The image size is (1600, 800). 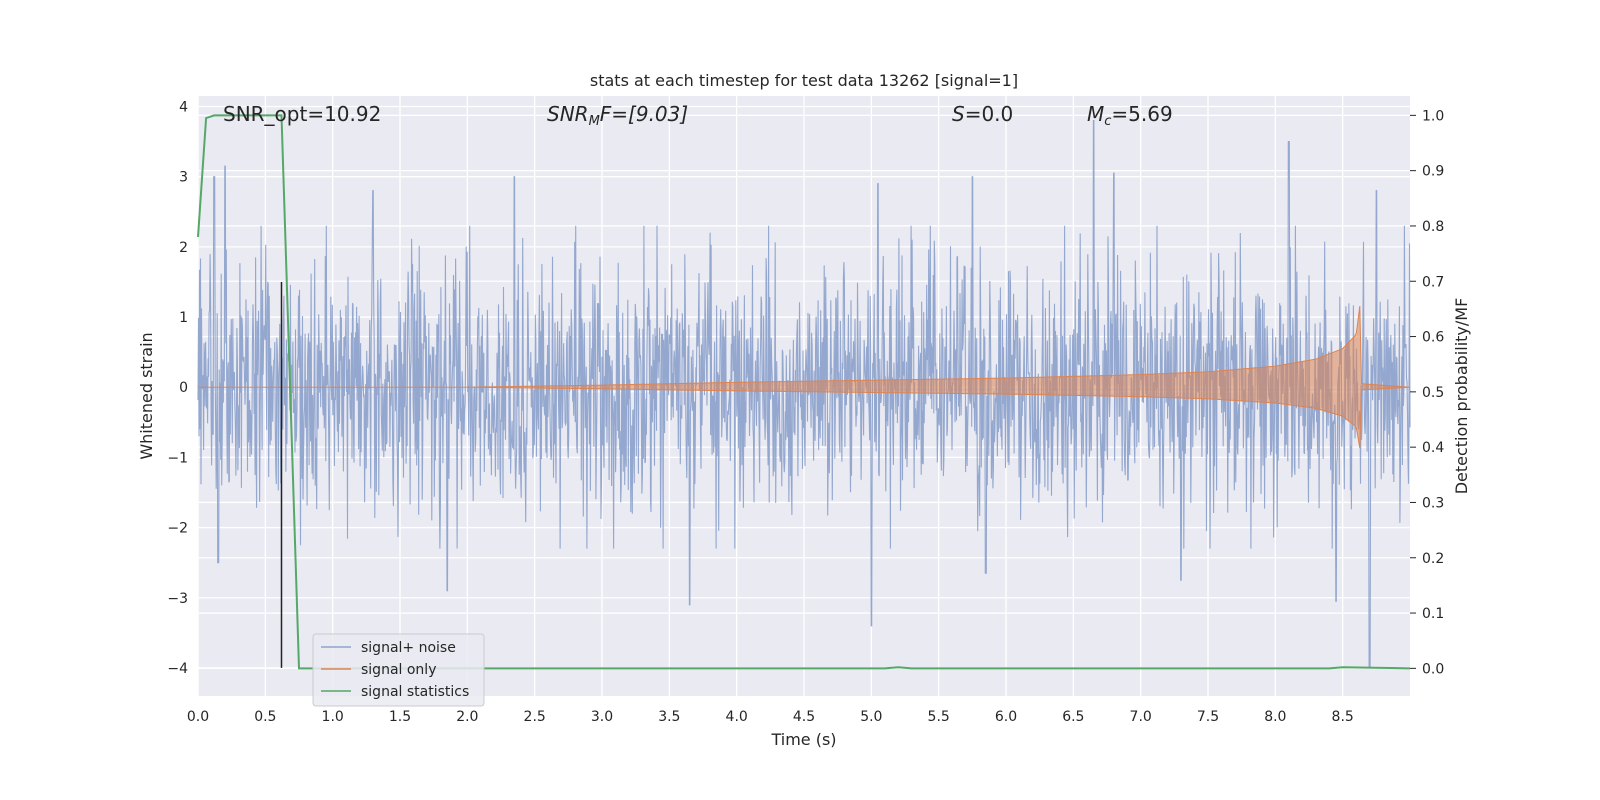 What do you see at coordinates (1461, 396) in the screenshot?
I see `y-axis-label-right: Detection probability/MF` at bounding box center [1461, 396].